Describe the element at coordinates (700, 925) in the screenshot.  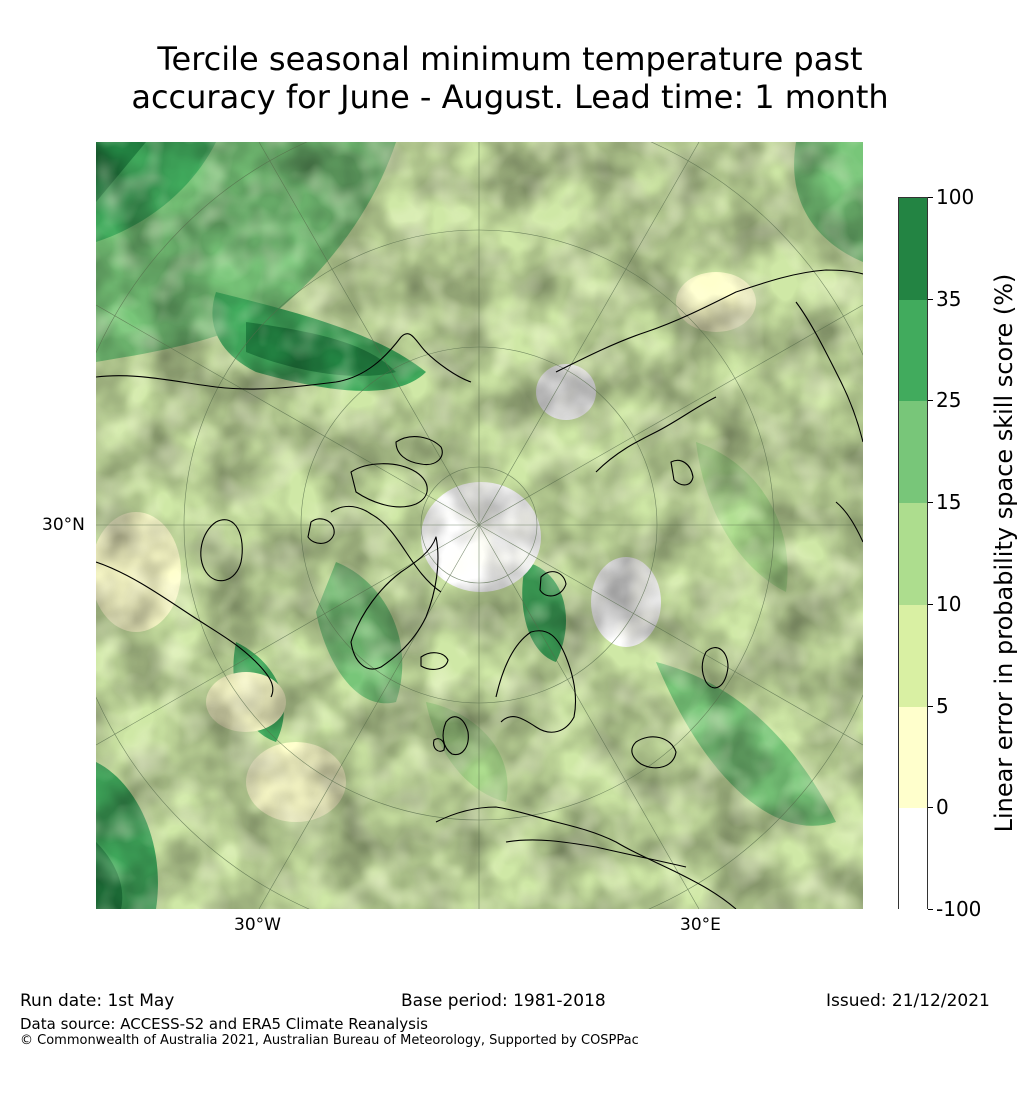
I see `lon-label-30e: 30°E` at that location.